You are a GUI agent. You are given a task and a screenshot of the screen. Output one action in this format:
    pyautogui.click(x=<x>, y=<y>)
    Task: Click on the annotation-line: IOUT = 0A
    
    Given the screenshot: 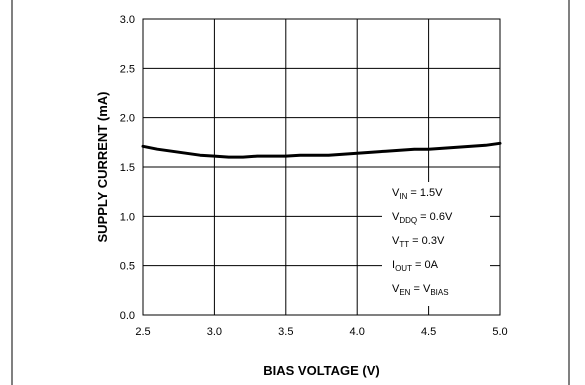 What is the action you would take?
    pyautogui.click(x=415, y=266)
    